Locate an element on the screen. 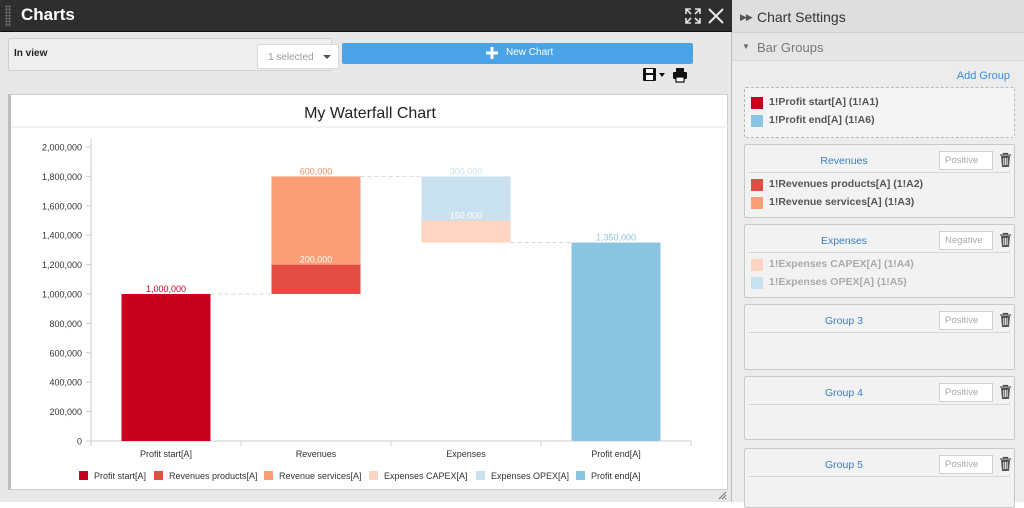 The image size is (1024, 508). bar-group-header: Revenues Positive is located at coordinates (880, 161).